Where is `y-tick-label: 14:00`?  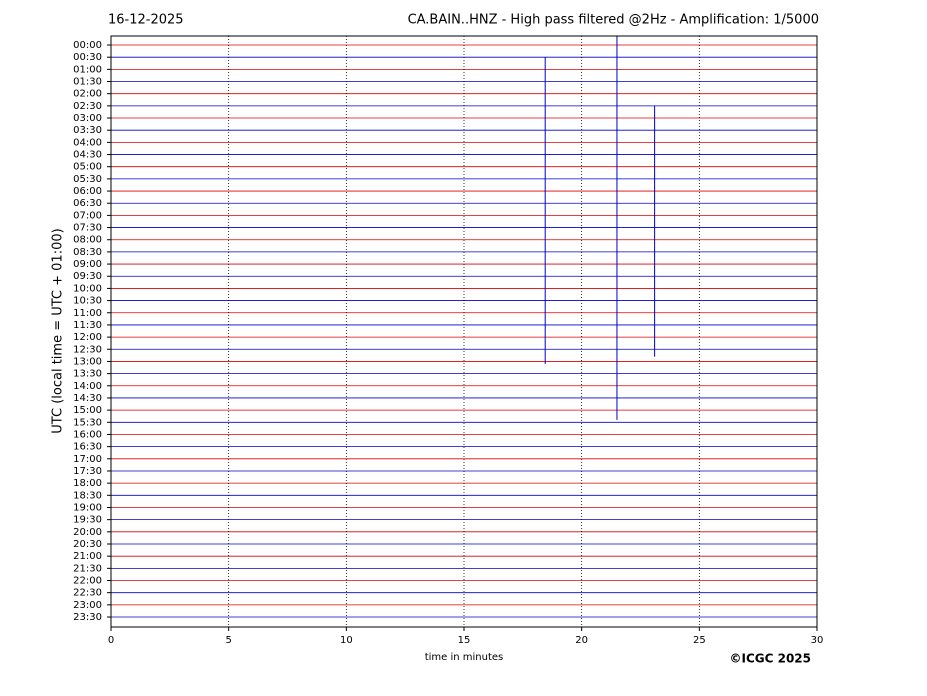 y-tick-label: 14:00 is located at coordinates (87, 386).